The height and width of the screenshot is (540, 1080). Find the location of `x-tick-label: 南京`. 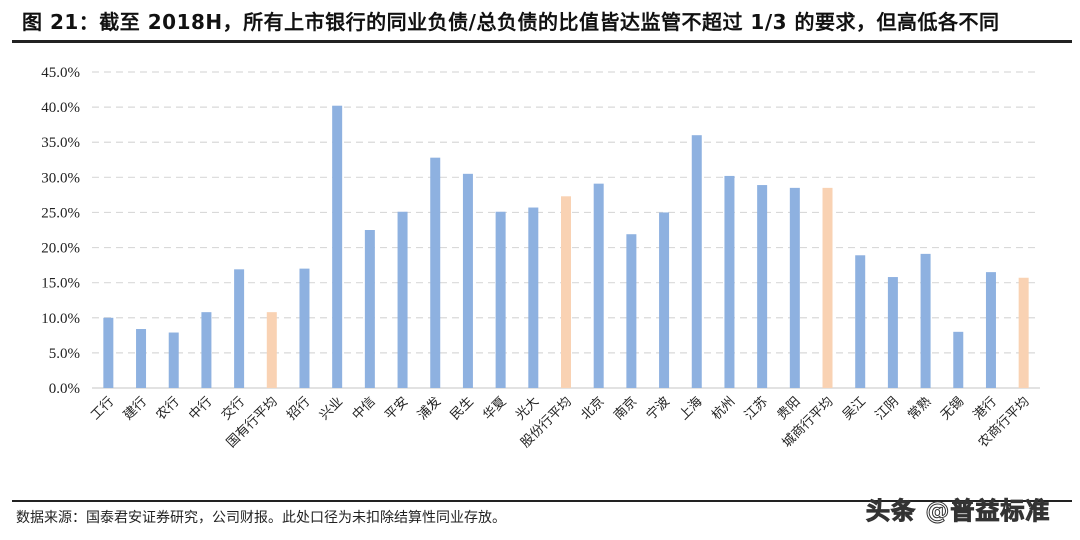

x-tick-label: 南京 is located at coordinates (625, 409).